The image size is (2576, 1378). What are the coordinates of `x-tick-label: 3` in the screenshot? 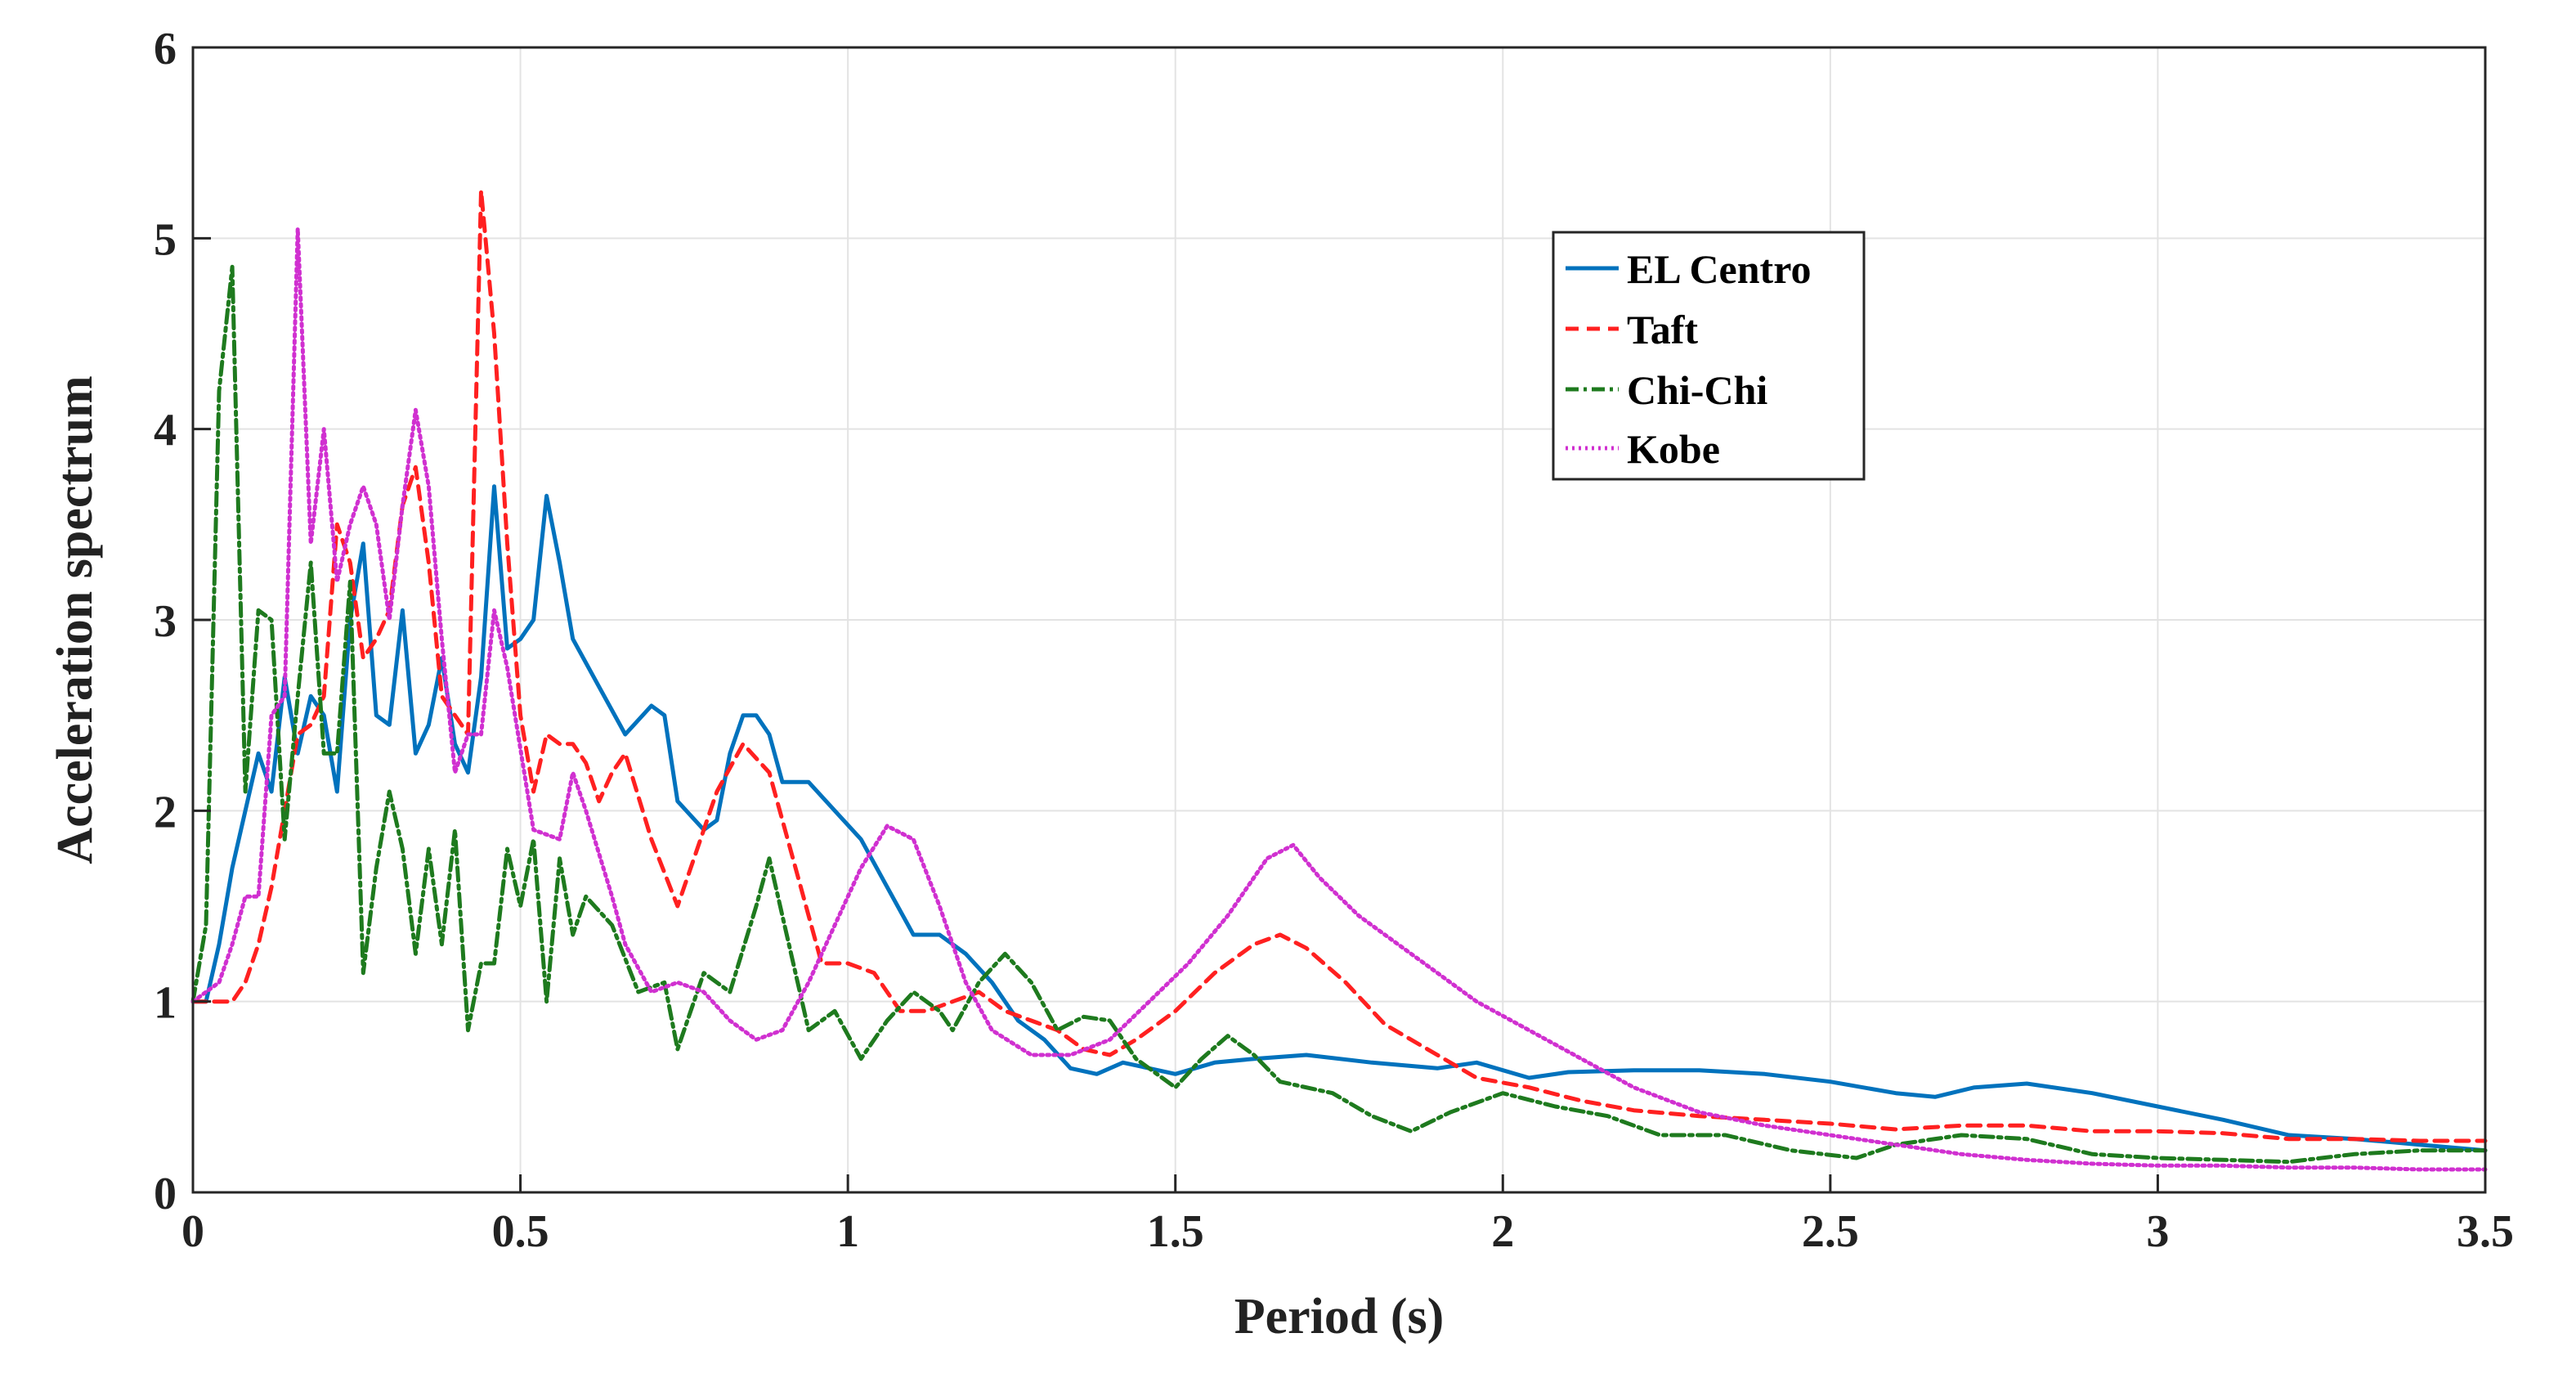 It's located at (2157, 1231).